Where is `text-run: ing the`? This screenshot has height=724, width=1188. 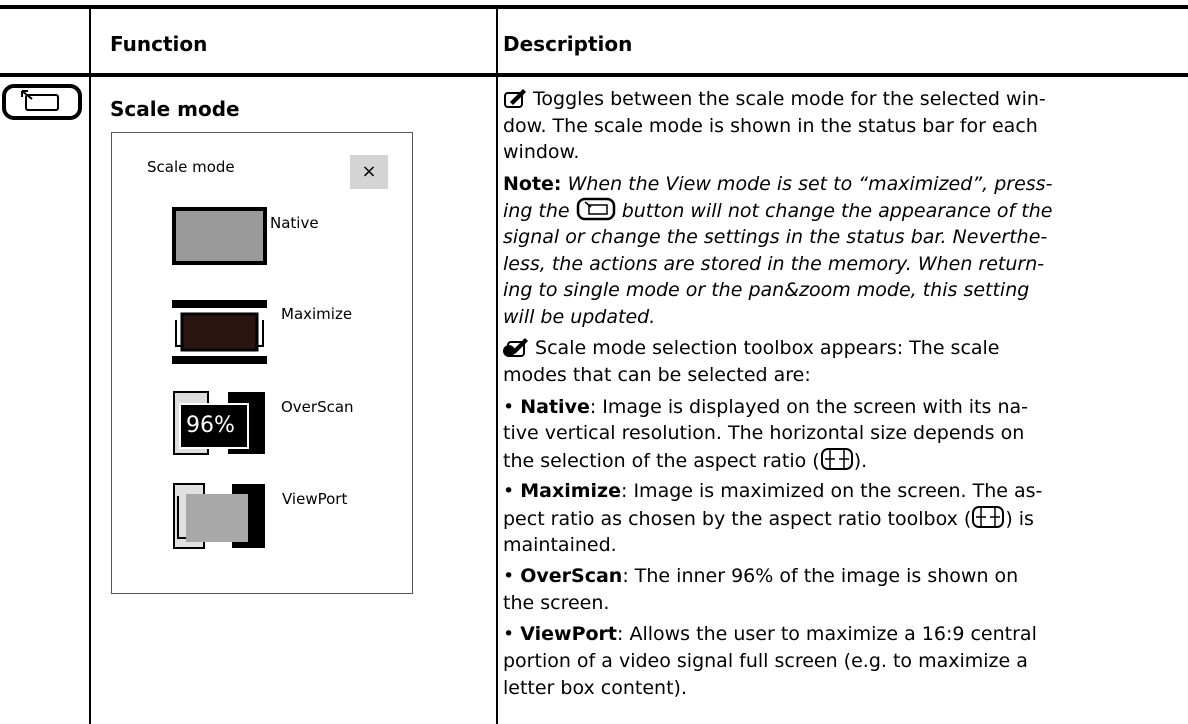 text-run: ing the is located at coordinates (539, 211).